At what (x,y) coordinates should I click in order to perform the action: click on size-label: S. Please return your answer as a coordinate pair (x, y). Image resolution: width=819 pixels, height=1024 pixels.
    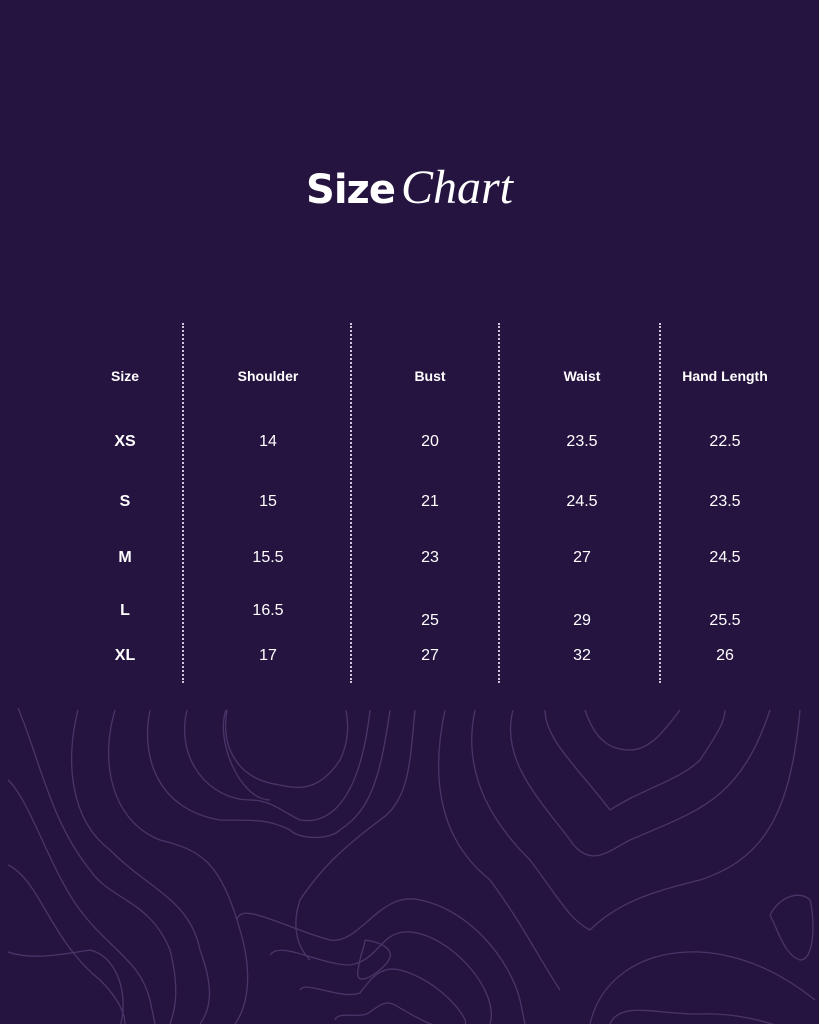
    Looking at the image, I should click on (125, 501).